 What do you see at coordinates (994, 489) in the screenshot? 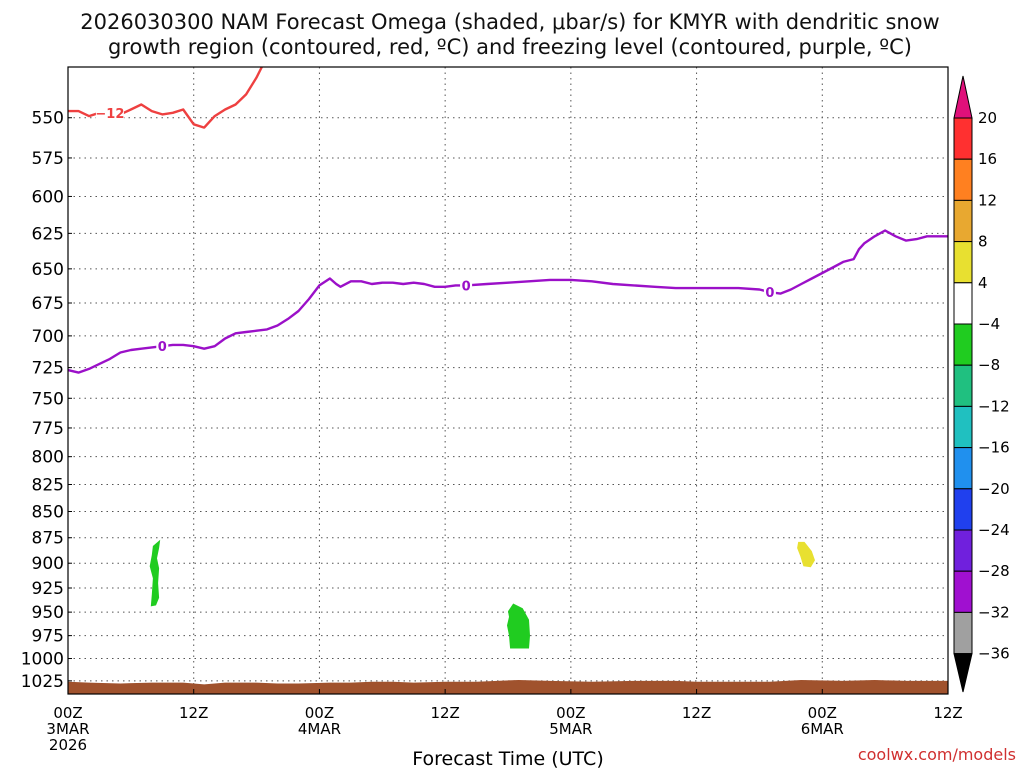
I see `colorbar-label: −20` at bounding box center [994, 489].